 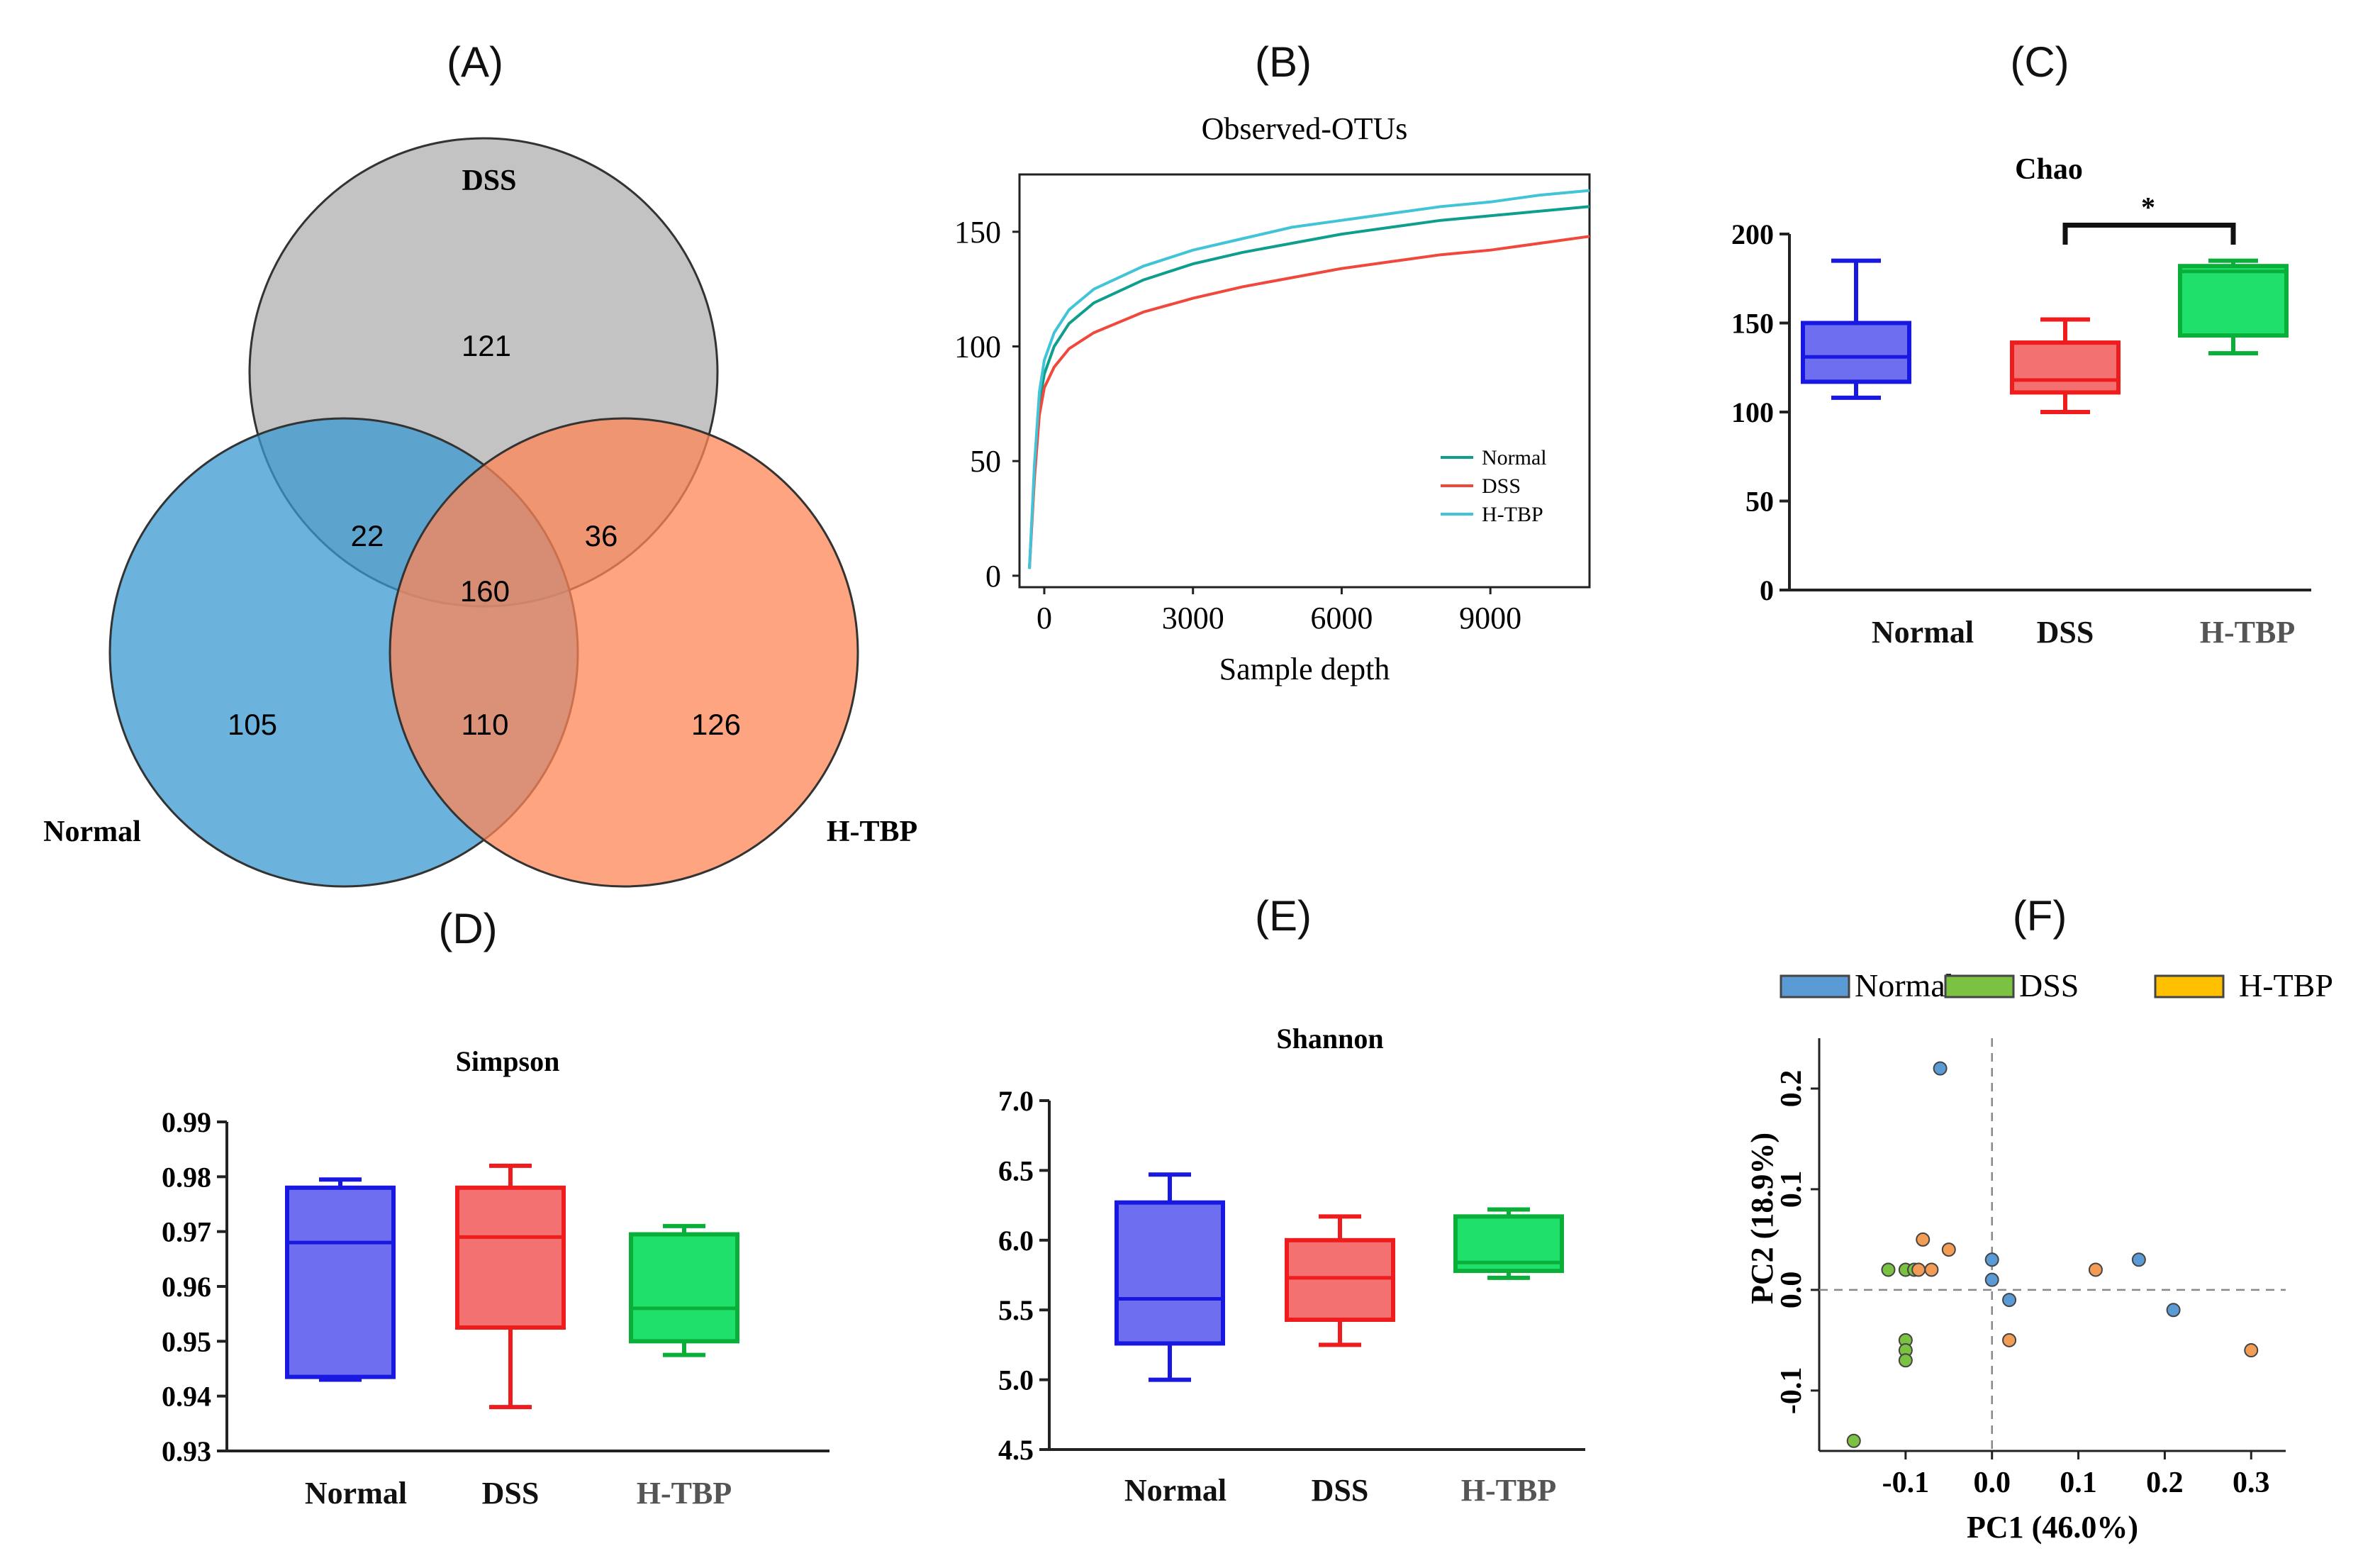 I want to click on y-tick-label: 0.93, so click(x=187, y=1451).